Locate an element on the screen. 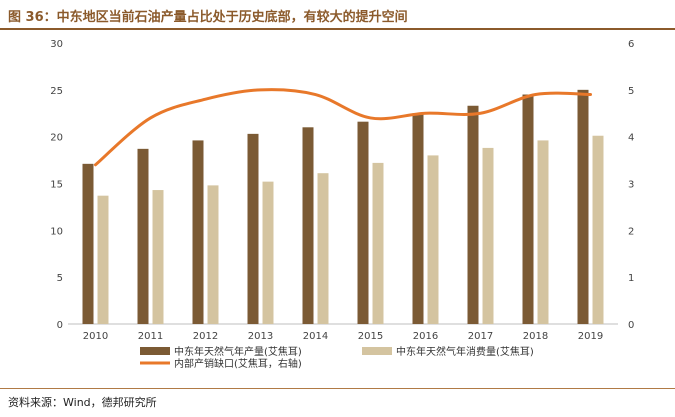 The height and width of the screenshot is (417, 675). y2-tick-label: 3 is located at coordinates (631, 185).